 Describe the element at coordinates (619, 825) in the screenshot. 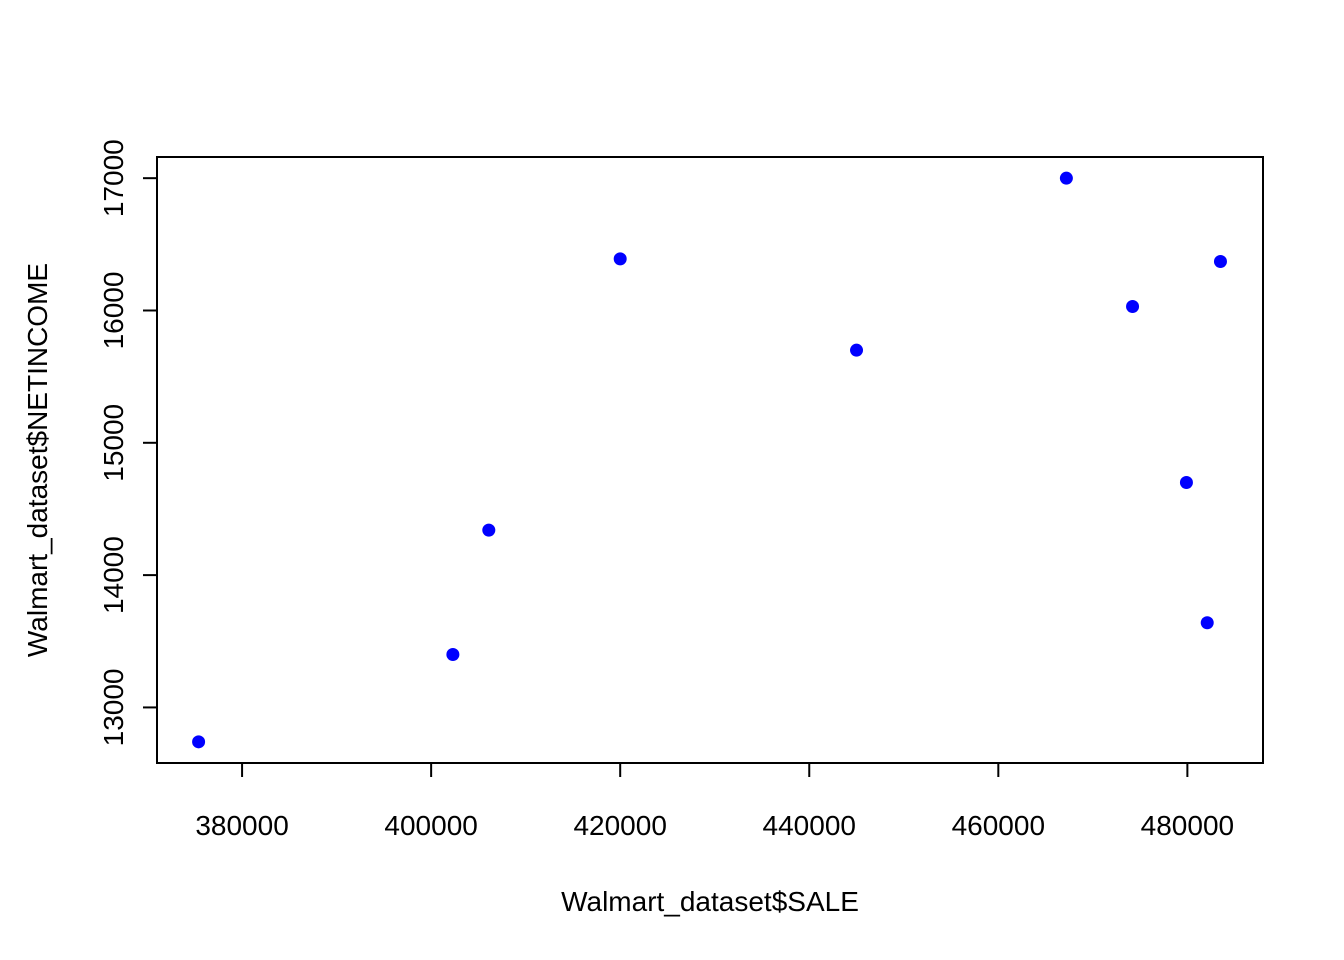

I see `x-tick-label: 420000` at that location.